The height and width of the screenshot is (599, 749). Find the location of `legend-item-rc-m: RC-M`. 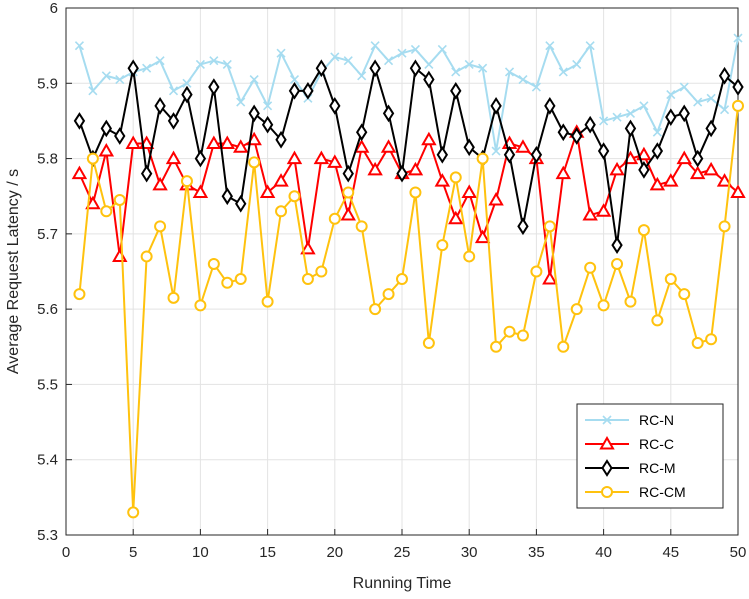

legend-item-rc-m: RC-M is located at coordinates (630, 468).